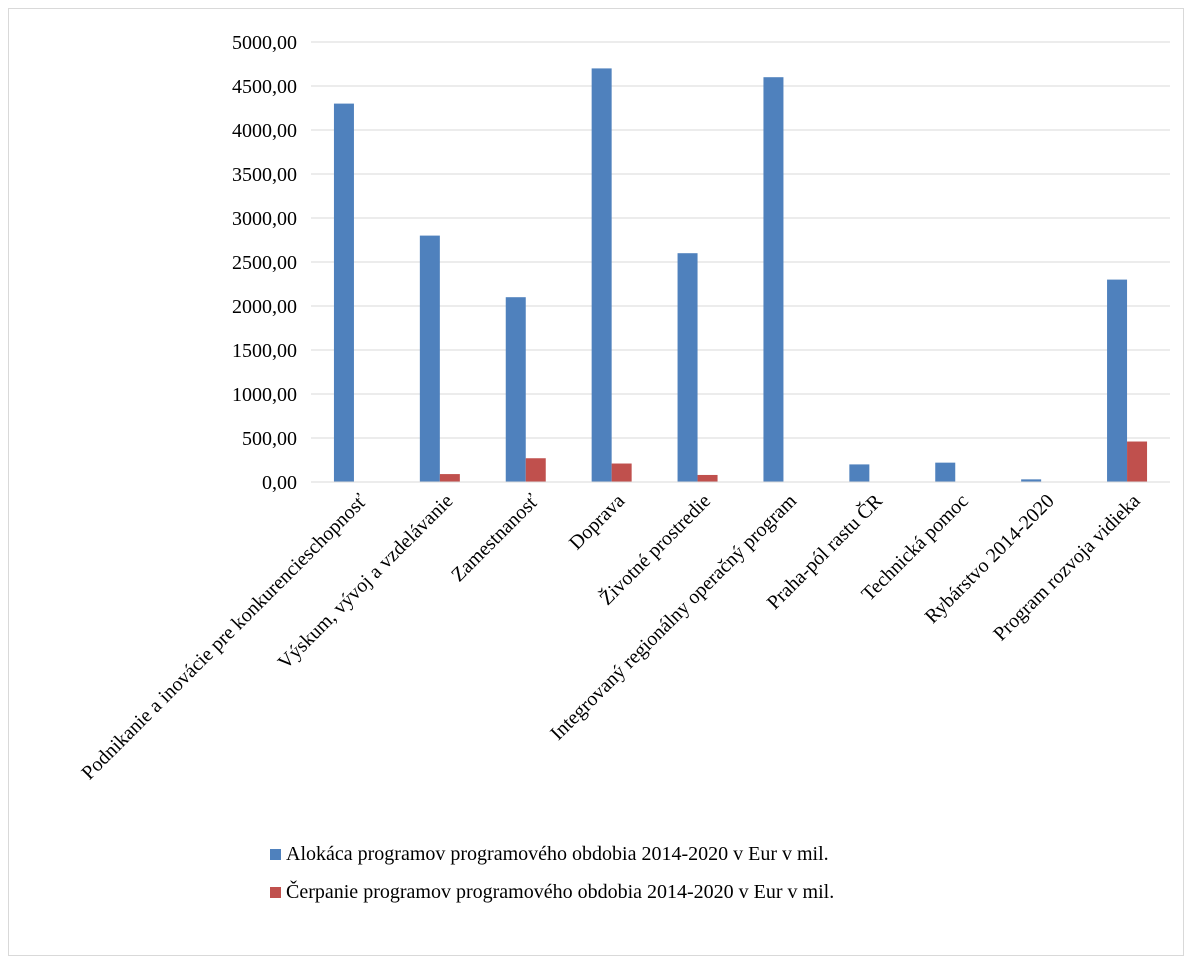 The image size is (1192, 958). What do you see at coordinates (264, 87) in the screenshot?
I see `y-tick-label: 4500,00` at bounding box center [264, 87].